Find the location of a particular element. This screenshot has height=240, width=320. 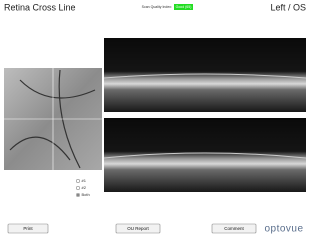

radio-label: #1 is located at coordinates (84, 180).